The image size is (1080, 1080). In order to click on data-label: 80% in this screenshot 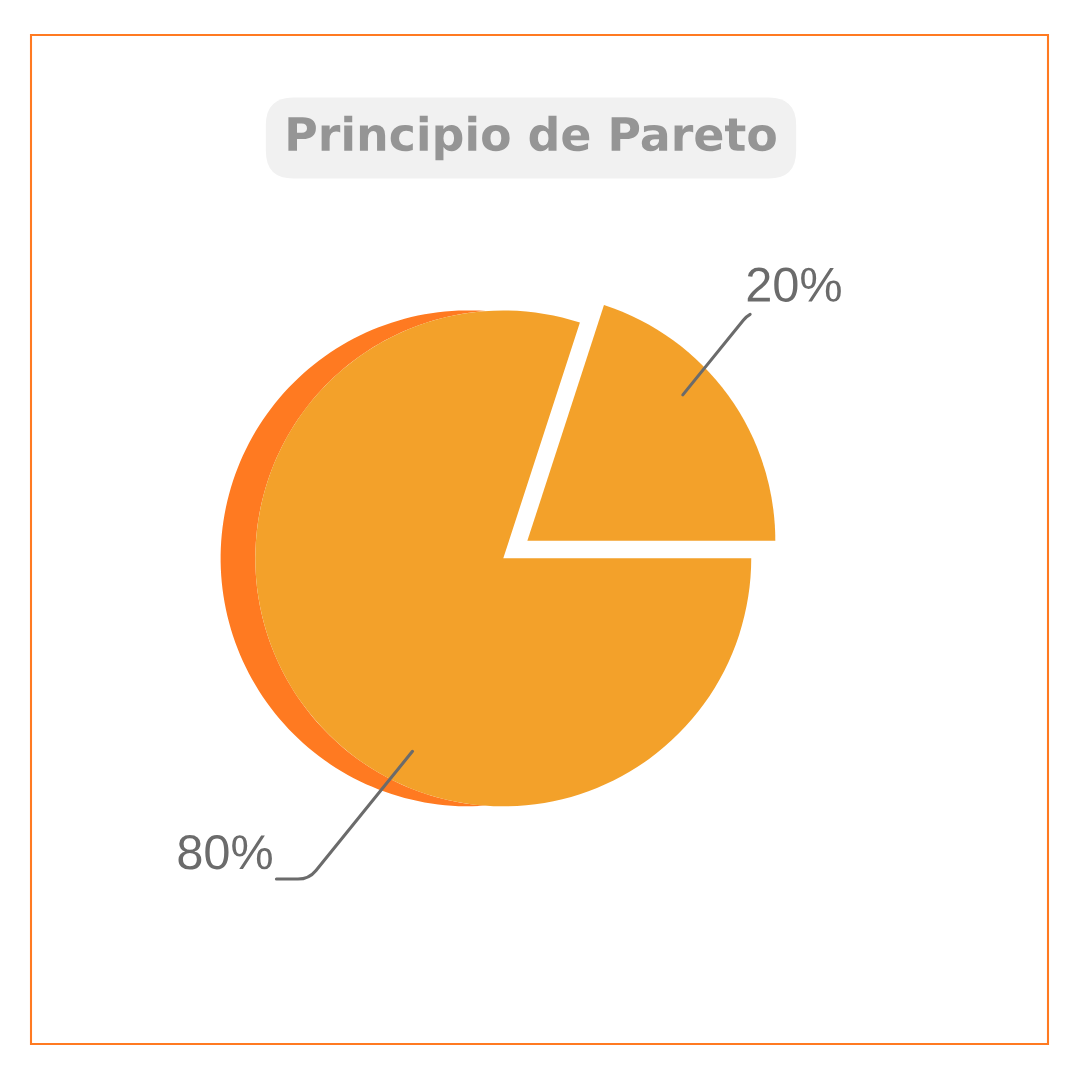, I will do `click(225, 852)`.